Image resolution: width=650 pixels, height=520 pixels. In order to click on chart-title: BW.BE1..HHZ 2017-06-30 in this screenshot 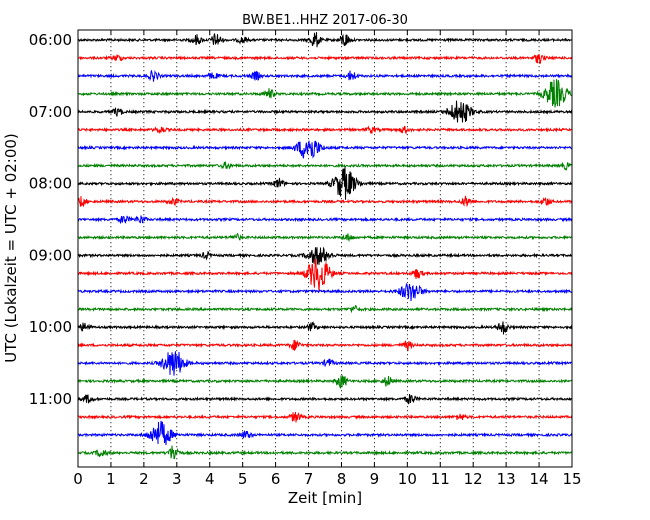, I will do `click(325, 20)`.